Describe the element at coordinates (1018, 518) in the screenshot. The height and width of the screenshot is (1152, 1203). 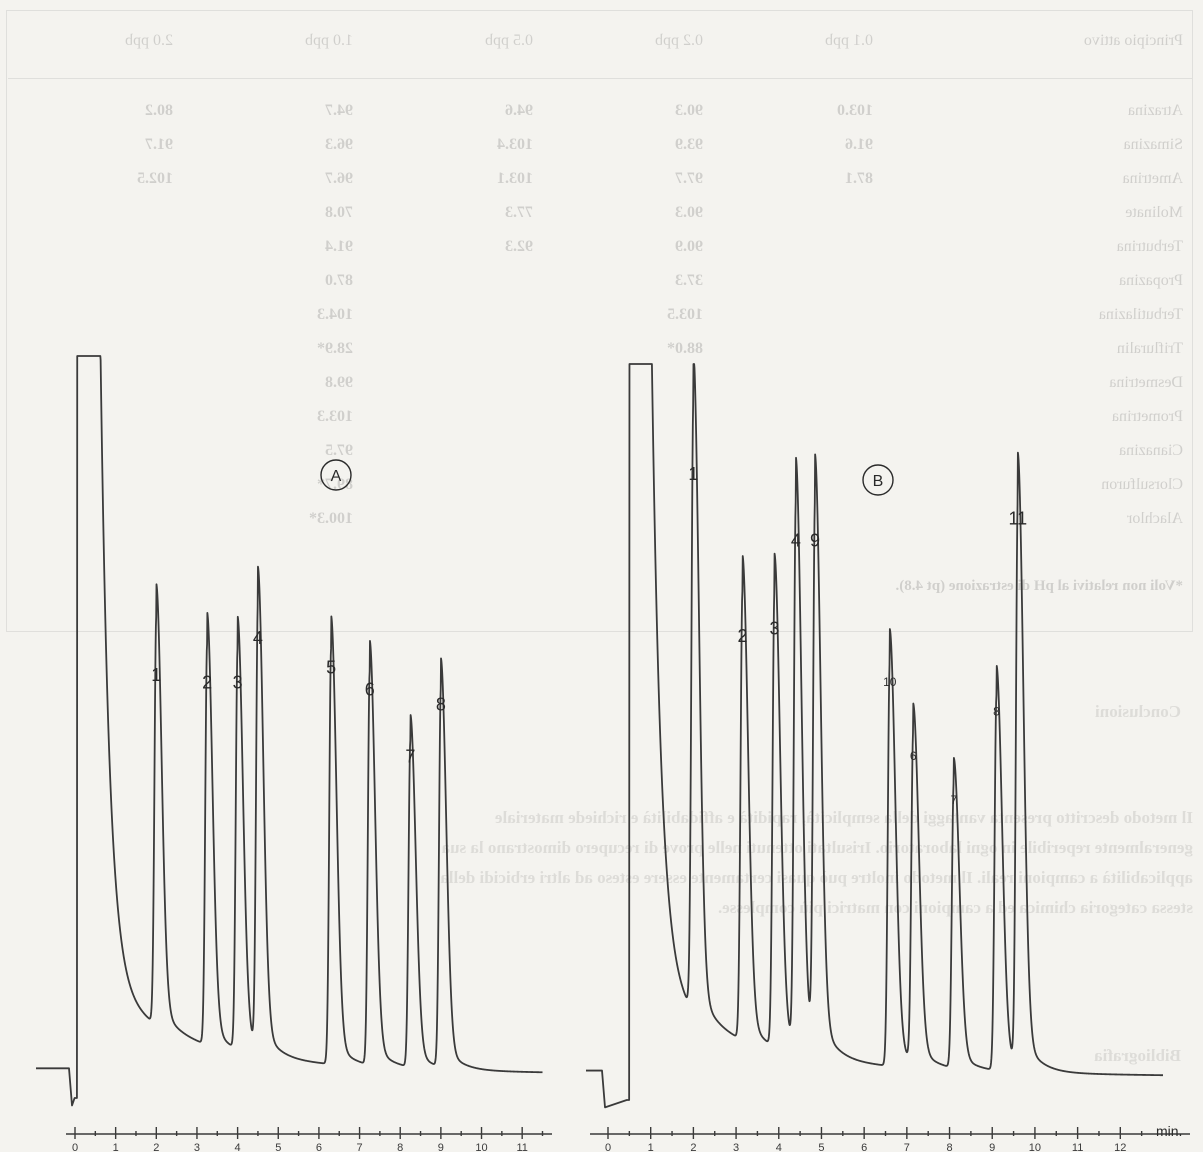
I see `peak-label-11: 11` at that location.